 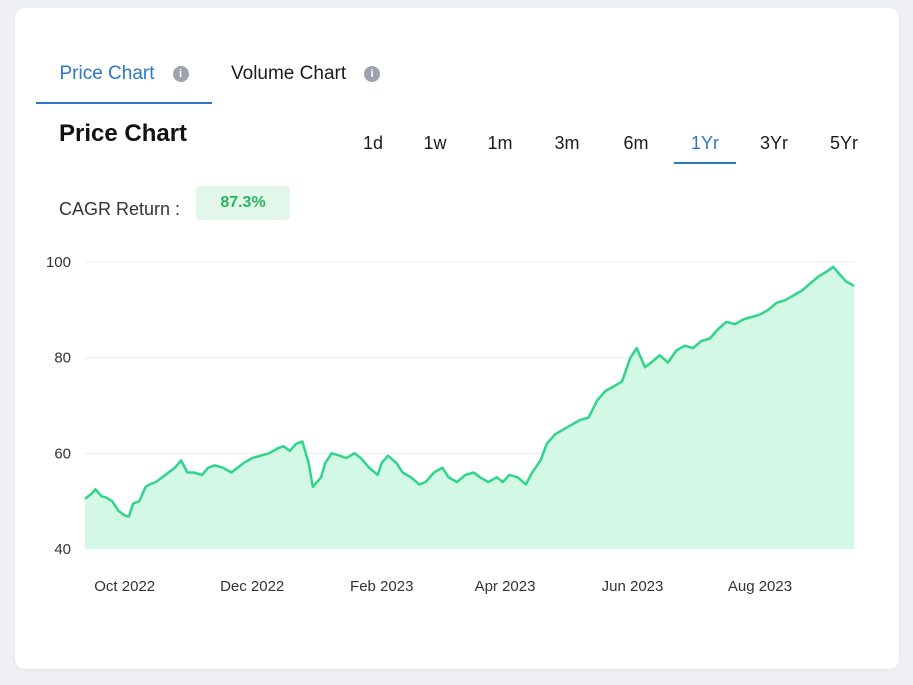 What do you see at coordinates (62, 453) in the screenshot?
I see `y-tick-label: 60` at bounding box center [62, 453].